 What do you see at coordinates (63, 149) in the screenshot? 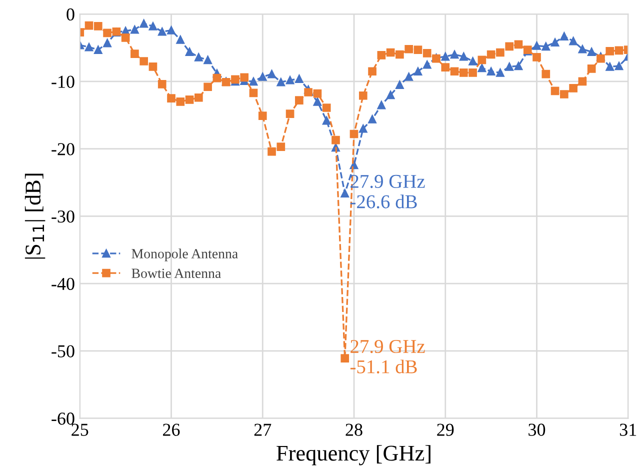
I see `y-tick-label: -20` at bounding box center [63, 149].